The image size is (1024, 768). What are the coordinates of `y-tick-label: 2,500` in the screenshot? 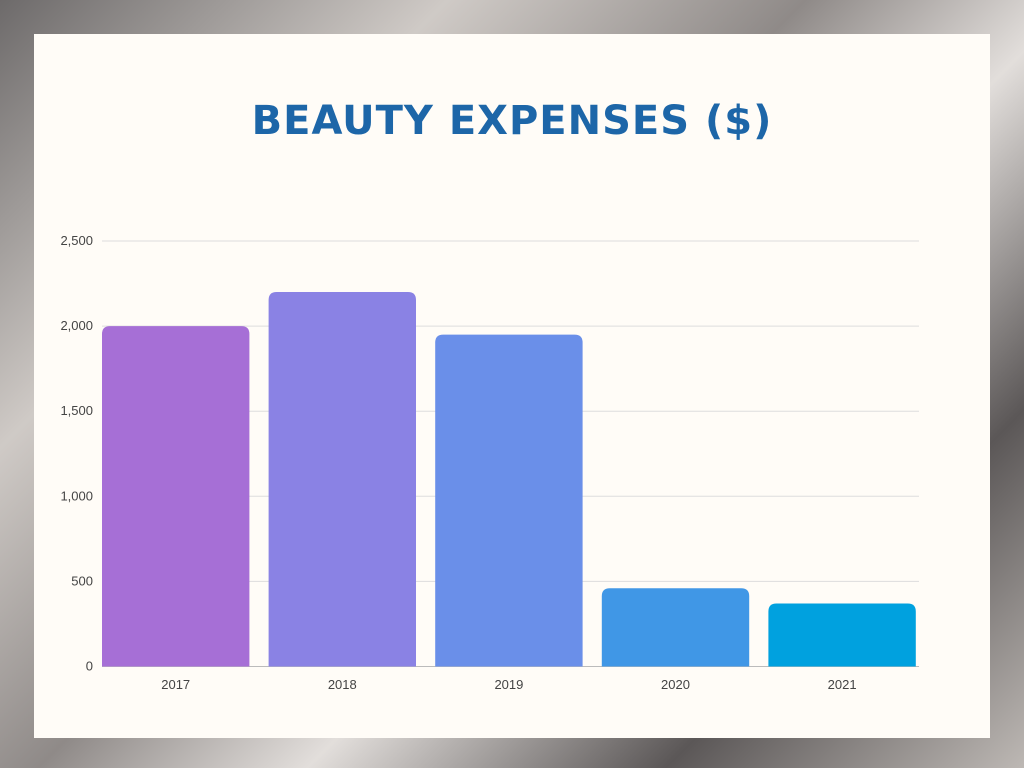 It's located at (76, 240).